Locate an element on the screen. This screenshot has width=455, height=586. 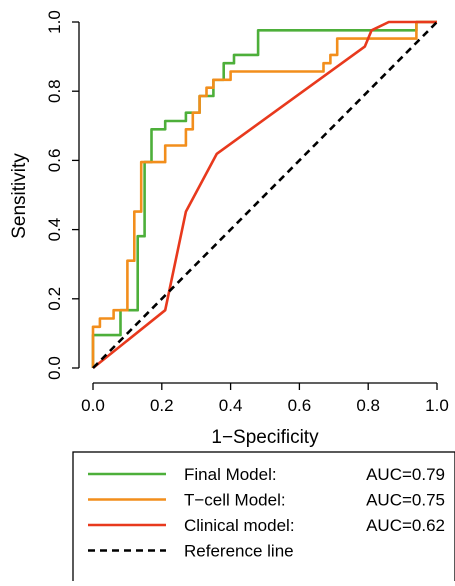
x-tick-label: 0.8 is located at coordinates (368, 405).